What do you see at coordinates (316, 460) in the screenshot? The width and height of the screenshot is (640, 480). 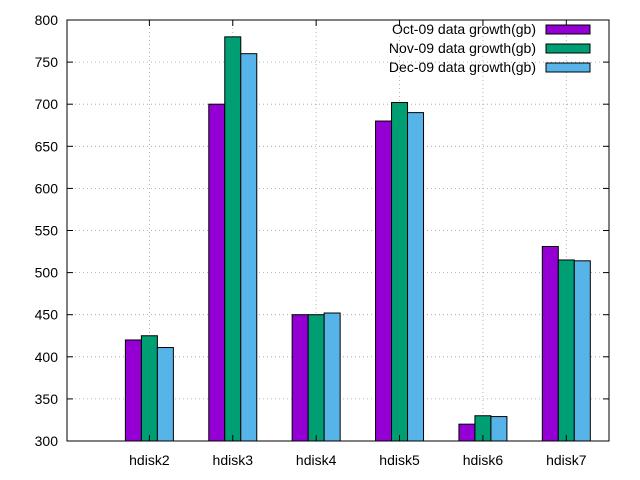 I see `x-tick-label: hdisk4` at bounding box center [316, 460].